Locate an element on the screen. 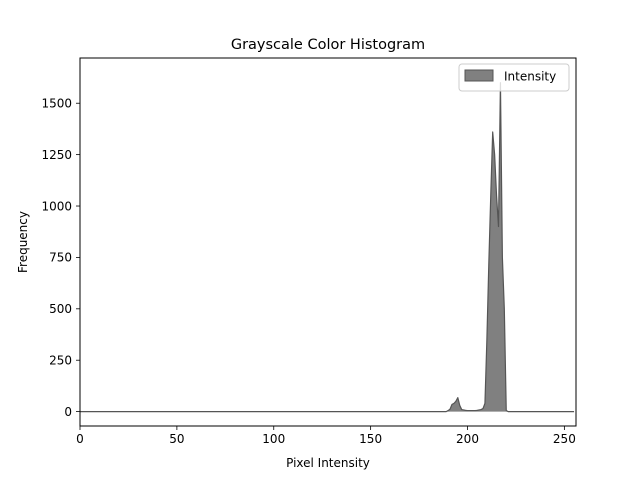 This screenshot has width=640, height=480. x-axis-label: Pixel Intensity is located at coordinates (328, 463).